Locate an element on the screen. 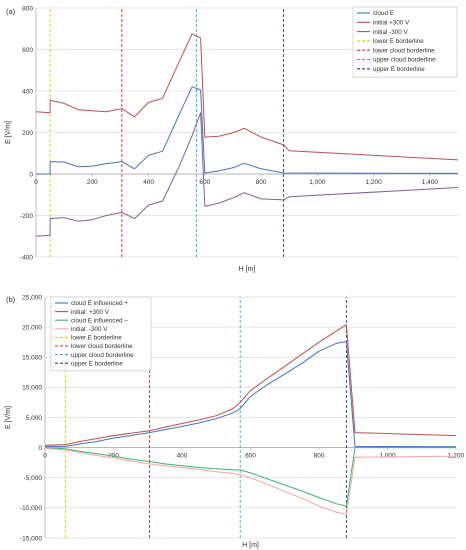 This screenshot has height=550, width=466. legend-entry: initial: +300 V is located at coordinates (90, 312).